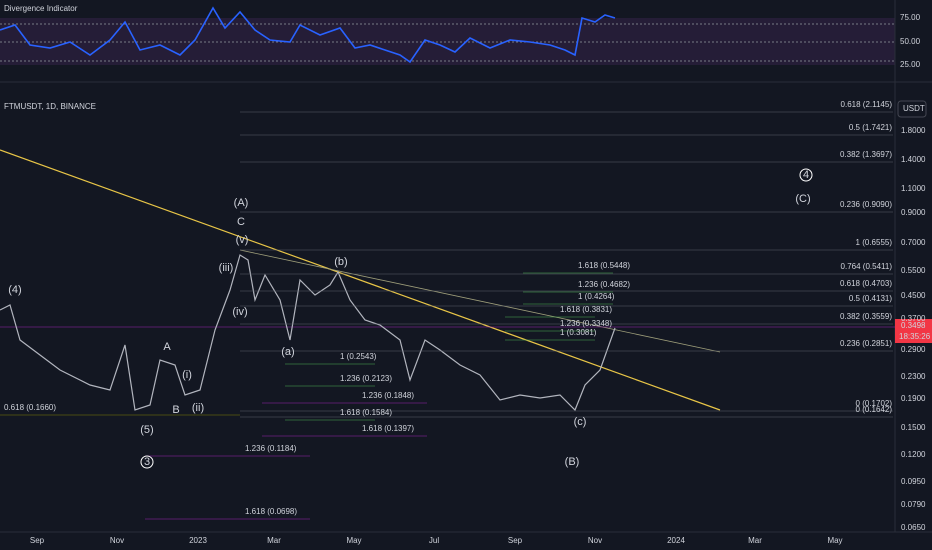 The height and width of the screenshot is (550, 932). Describe the element at coordinates (287, 352) in the screenshot. I see `wave-label: (a)` at that location.